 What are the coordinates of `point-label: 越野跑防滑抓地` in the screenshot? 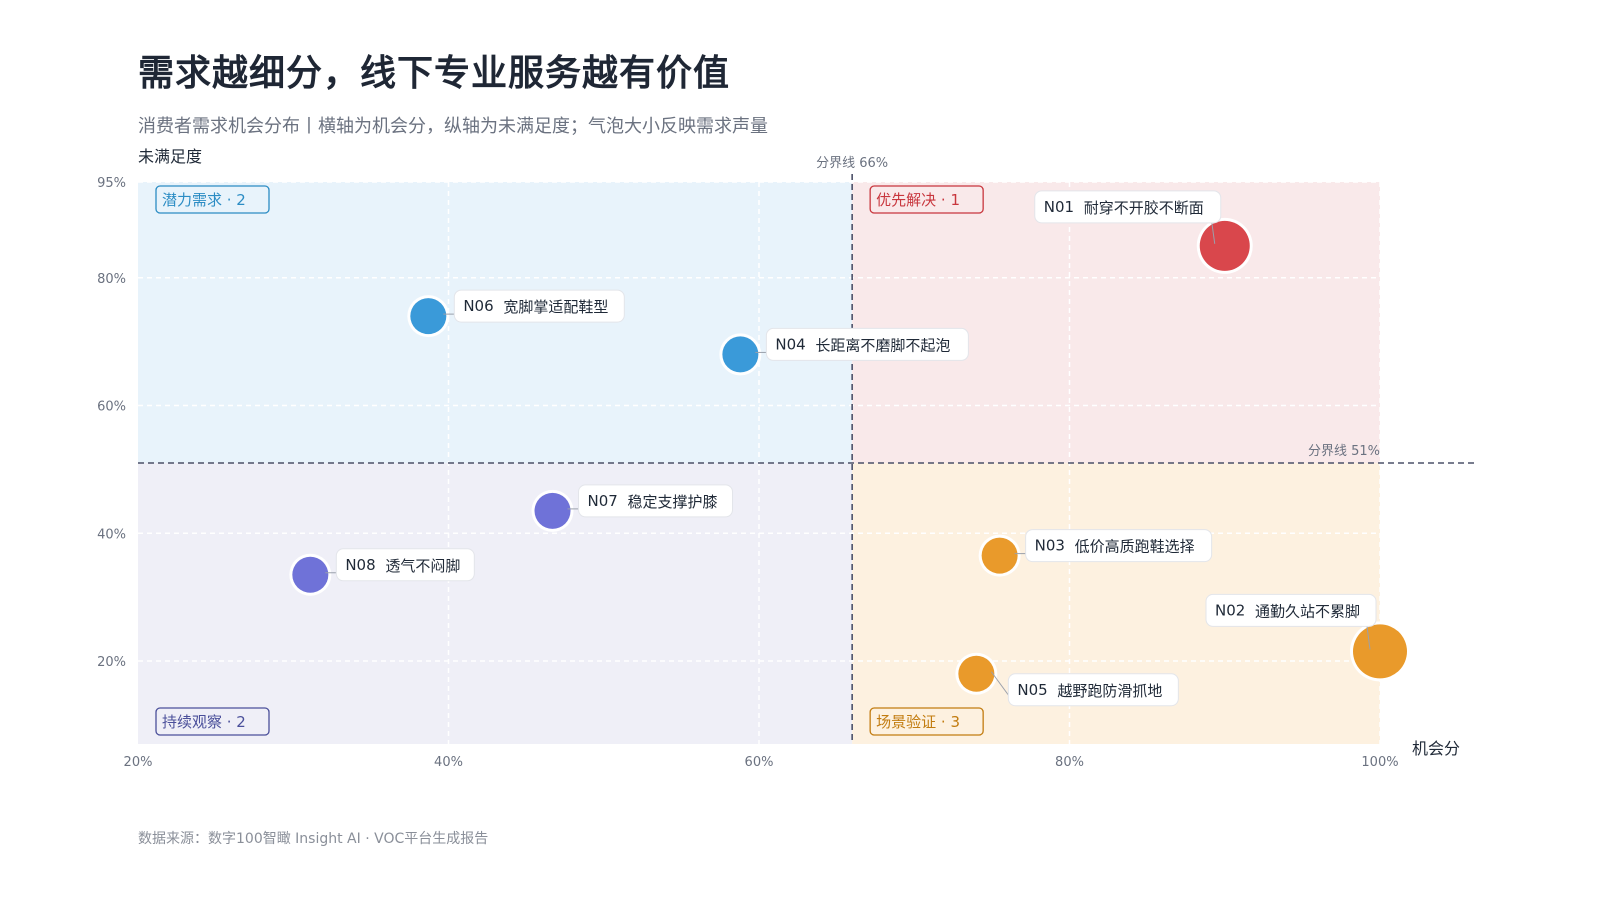 It's located at (1109, 691).